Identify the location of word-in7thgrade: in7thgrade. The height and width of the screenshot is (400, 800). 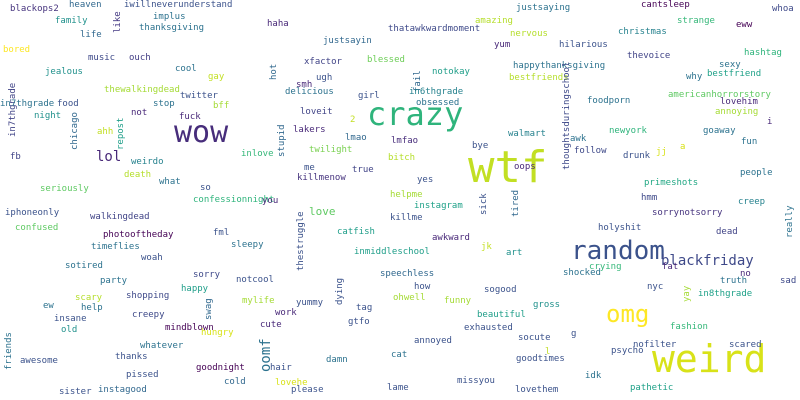
(13, 109).